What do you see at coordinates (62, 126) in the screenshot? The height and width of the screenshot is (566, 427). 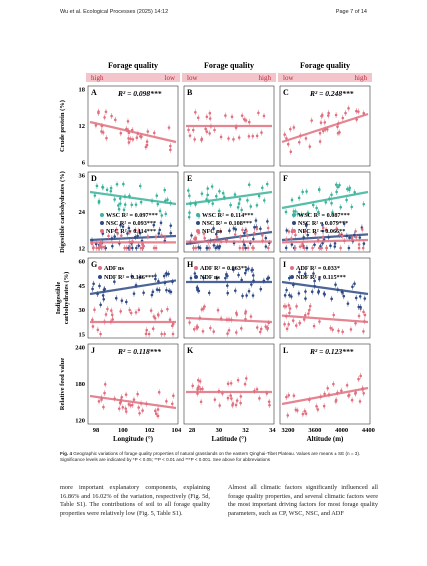 I see `y-axis-title: Crude protein (%)` at bounding box center [62, 126].